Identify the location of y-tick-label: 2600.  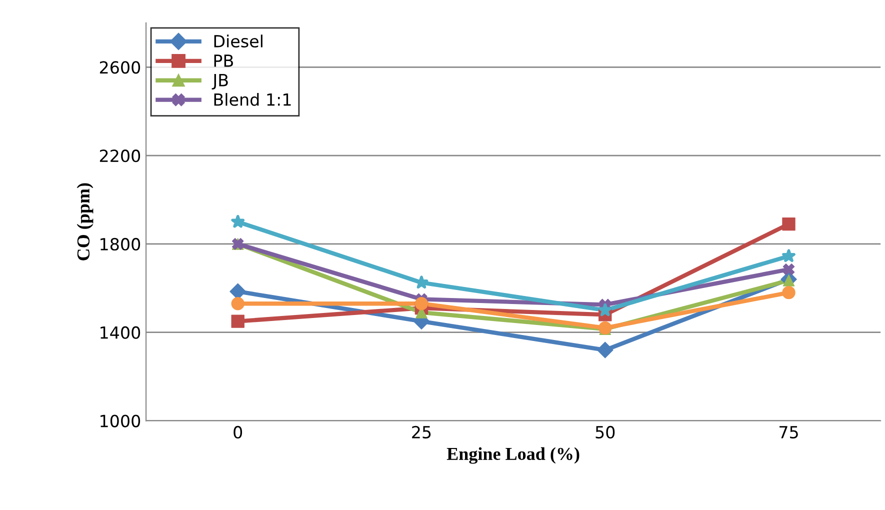
(120, 67).